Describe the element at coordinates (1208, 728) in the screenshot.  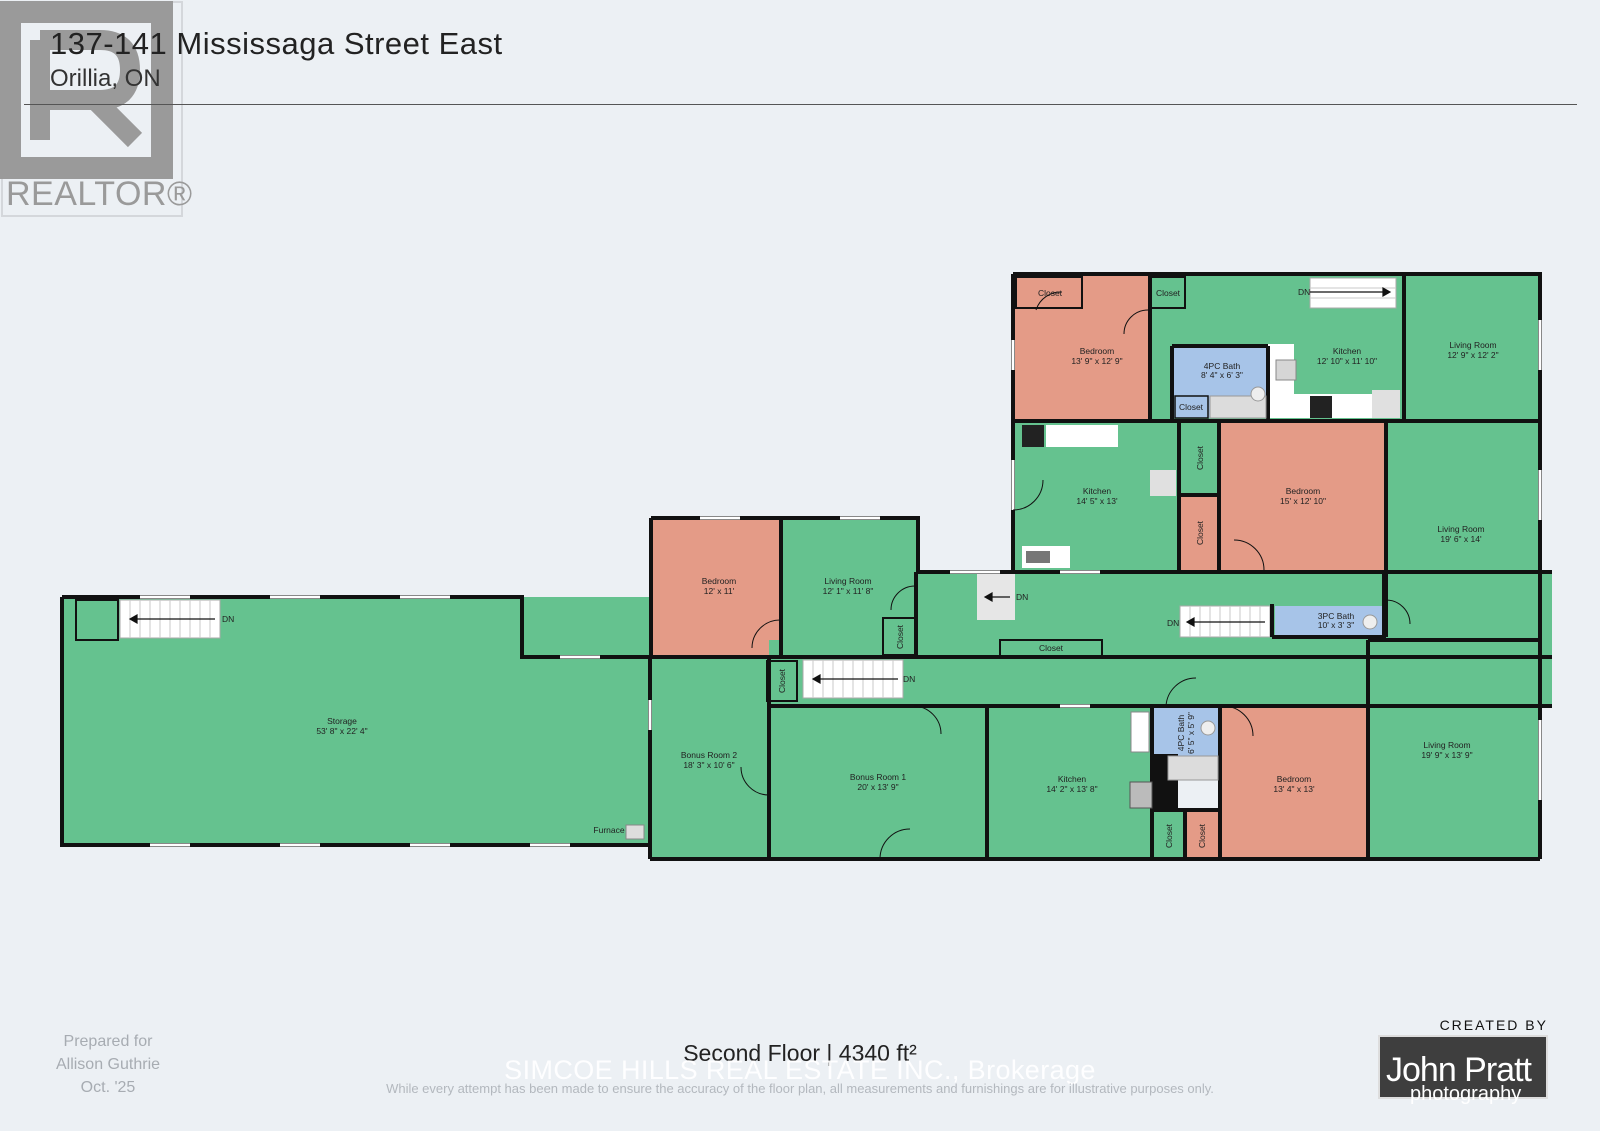
I see `toilet-d-icon` at that location.